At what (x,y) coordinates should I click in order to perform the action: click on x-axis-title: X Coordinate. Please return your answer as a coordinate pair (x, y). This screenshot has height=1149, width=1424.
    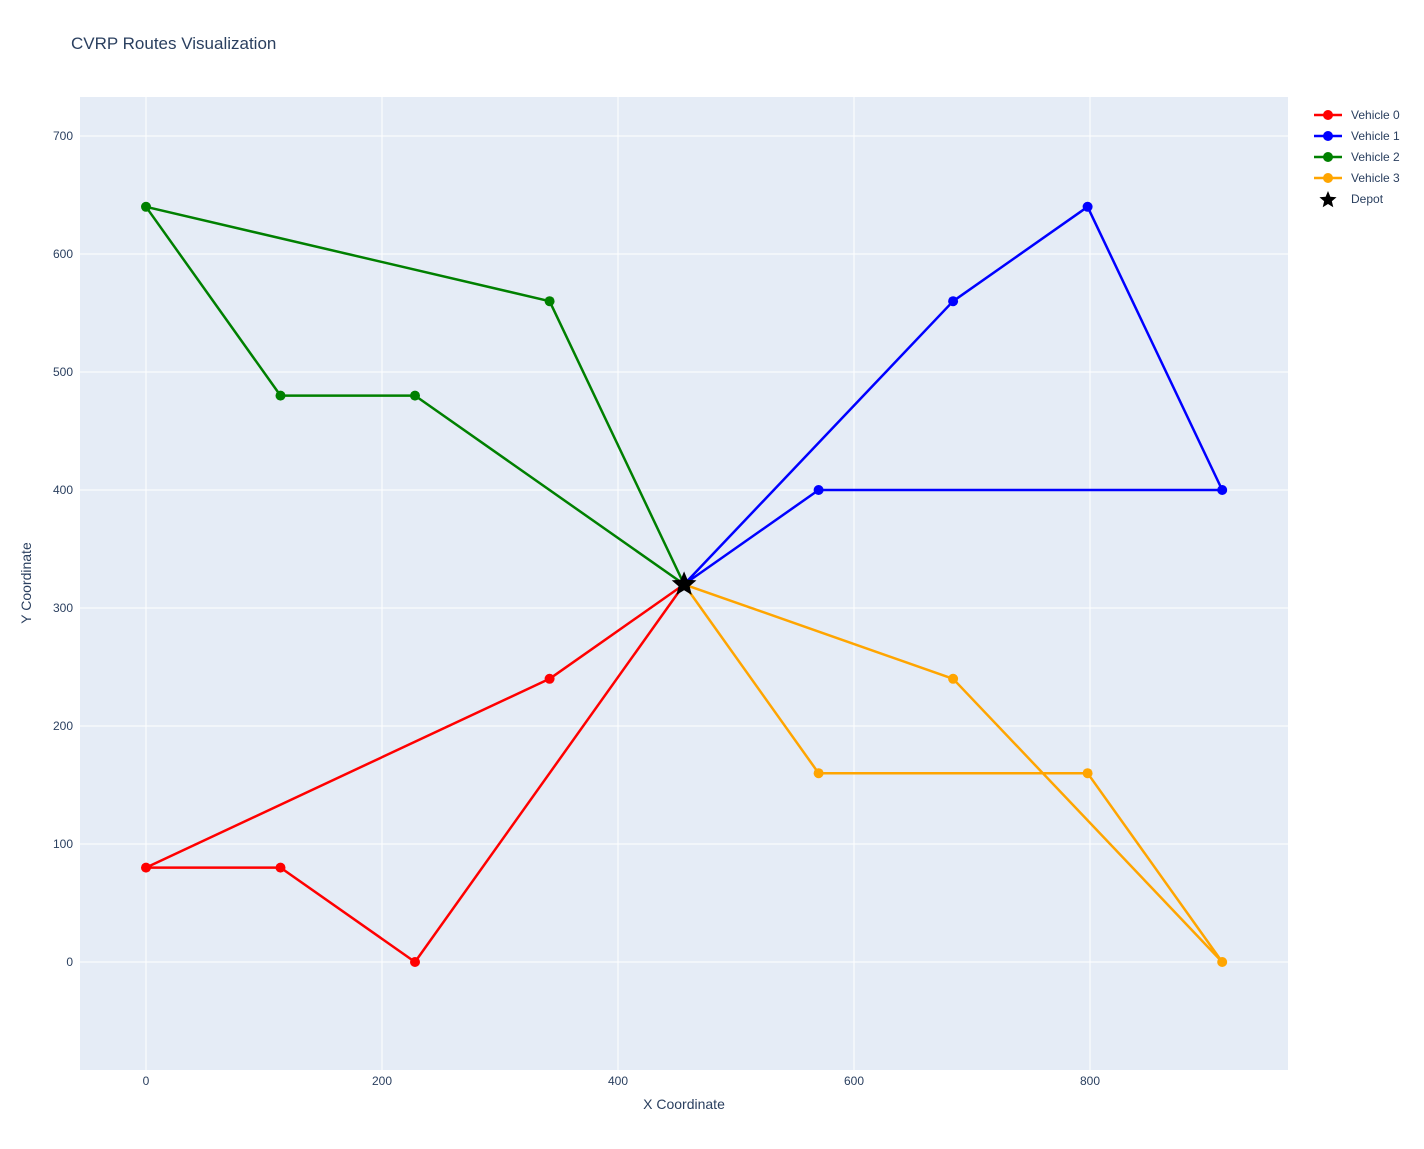
    Looking at the image, I should click on (684, 1104).